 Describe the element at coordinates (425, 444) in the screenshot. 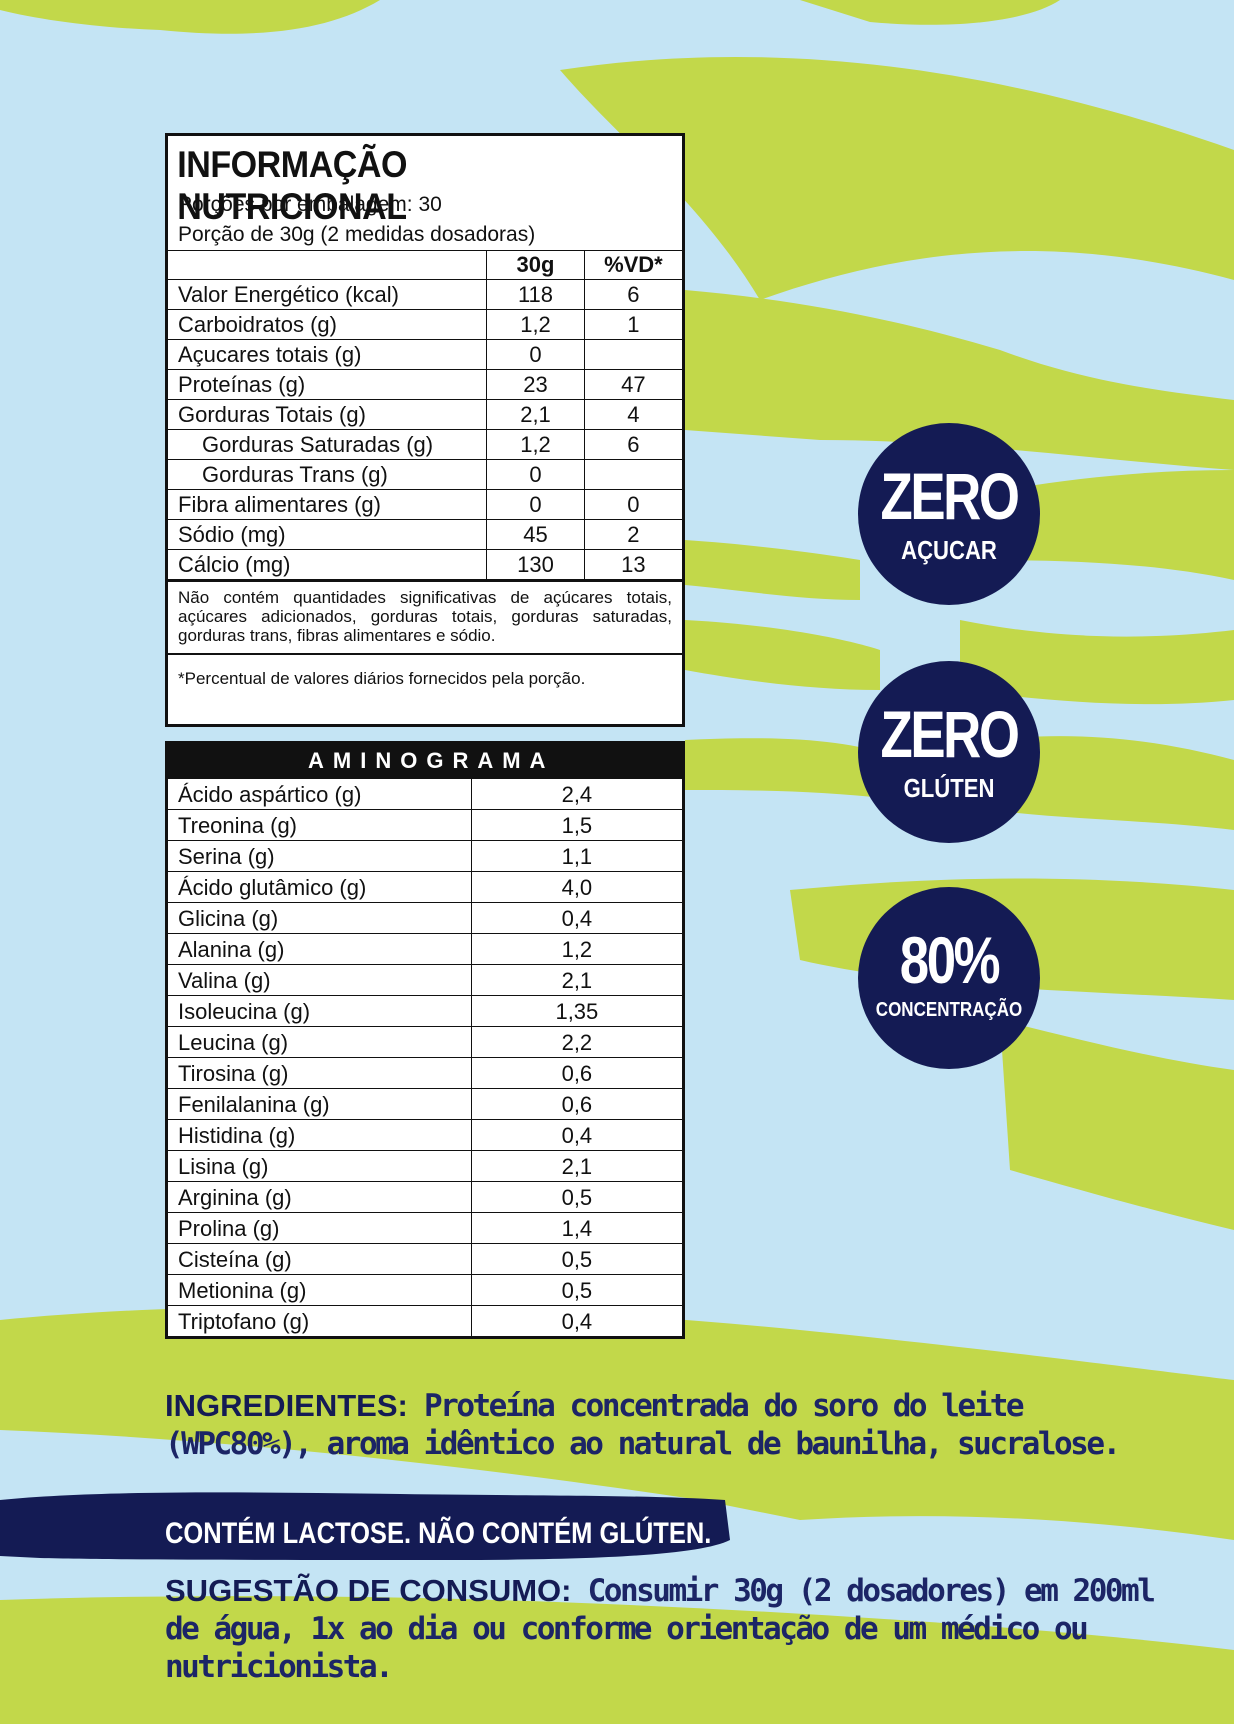

I see `nutrition-row: Gorduras Saturadas (g) 1,2 6` at that location.